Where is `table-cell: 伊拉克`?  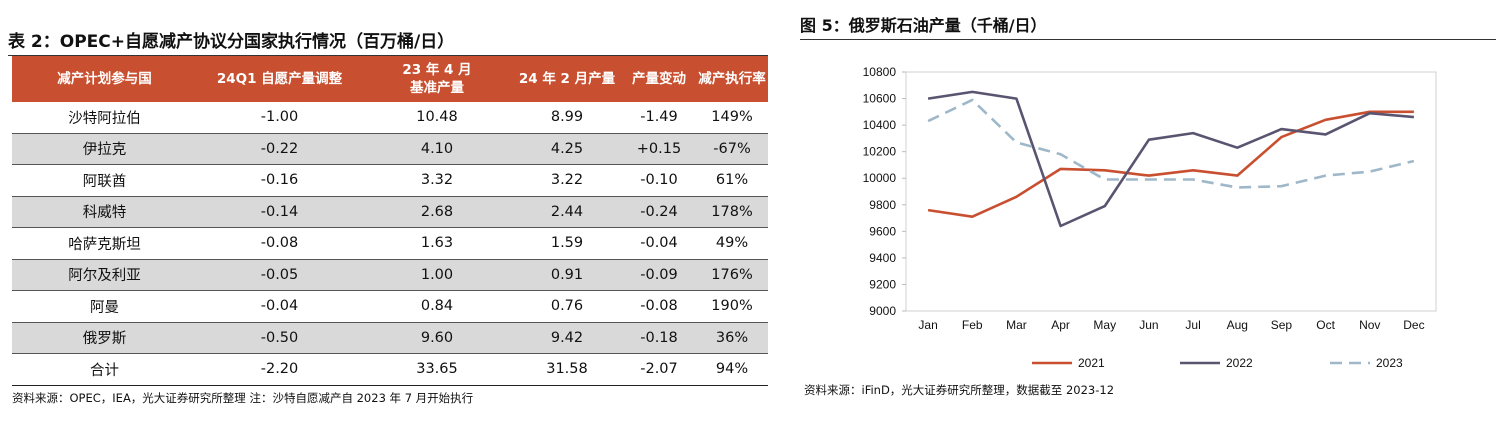 table-cell: 伊拉克 is located at coordinates (104, 149).